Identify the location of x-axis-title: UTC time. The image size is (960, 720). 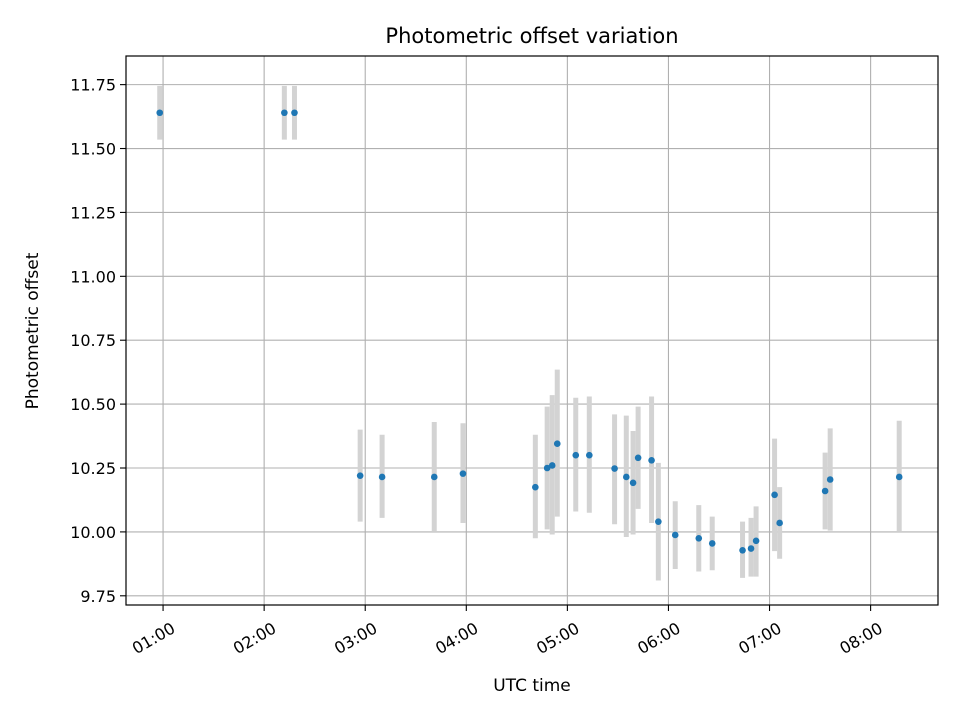
(532, 686).